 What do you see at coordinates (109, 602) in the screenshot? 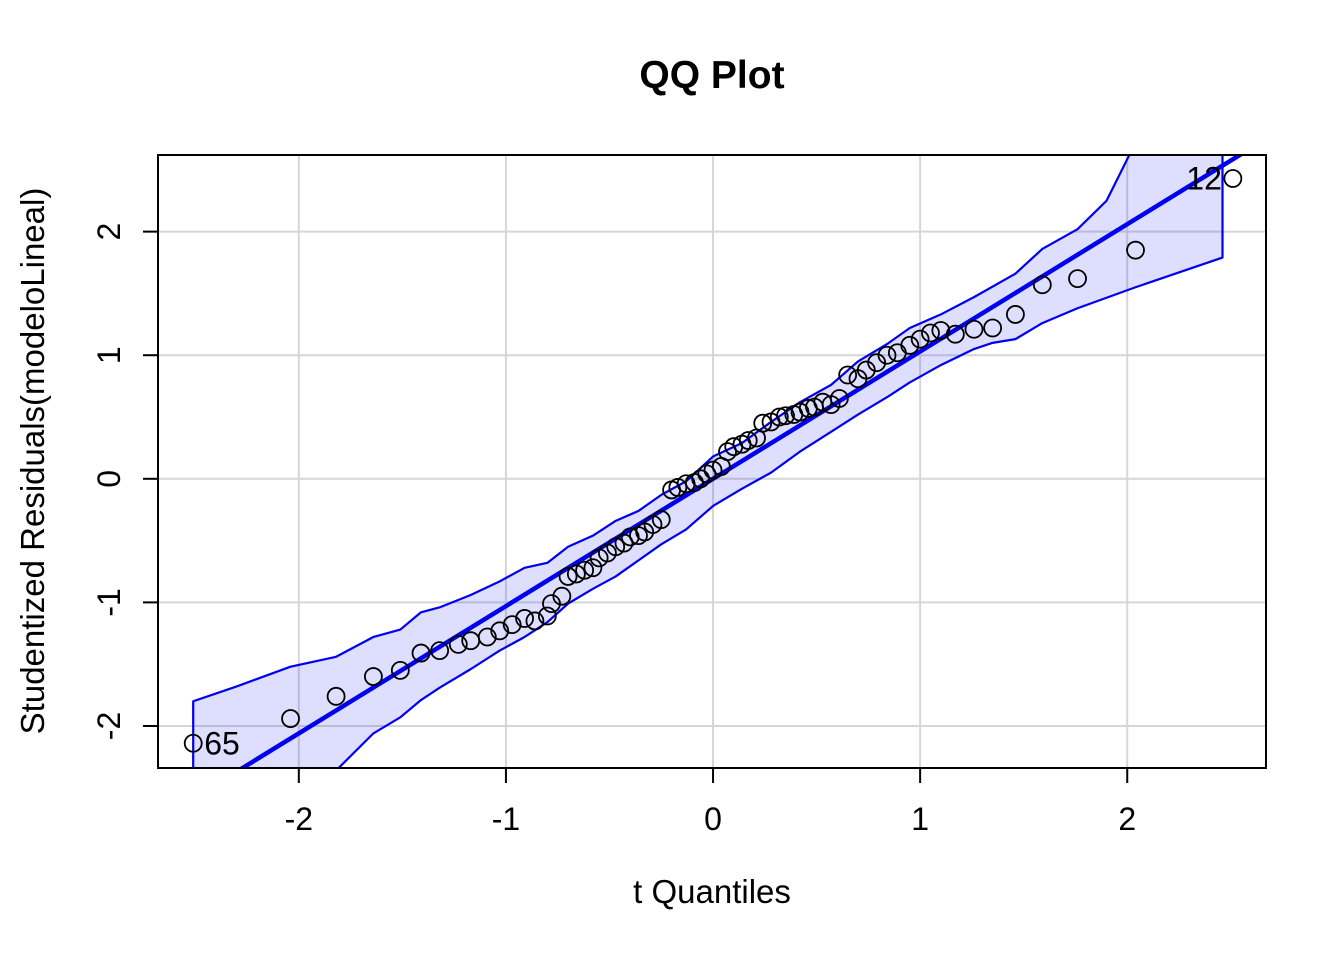
I see `y-axis-tick-label: -1` at bounding box center [109, 602].